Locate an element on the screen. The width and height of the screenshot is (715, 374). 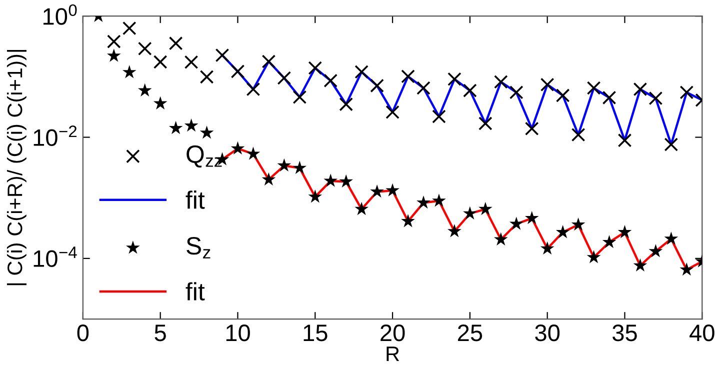
legend-label: S$_{z}$ is located at coordinates (198, 247).